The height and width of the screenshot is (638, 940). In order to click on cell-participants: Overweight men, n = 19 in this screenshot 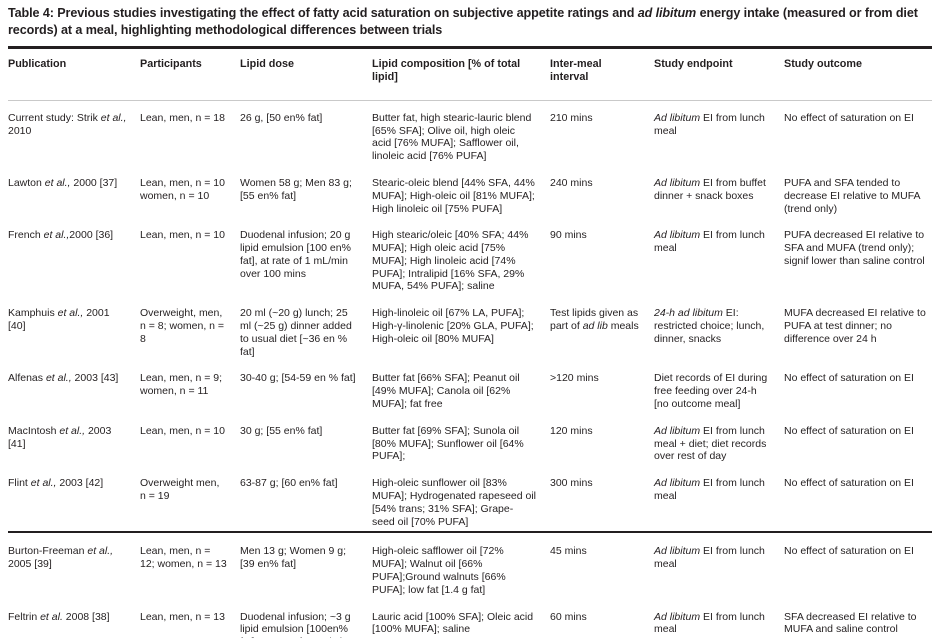, I will do `click(180, 490)`.